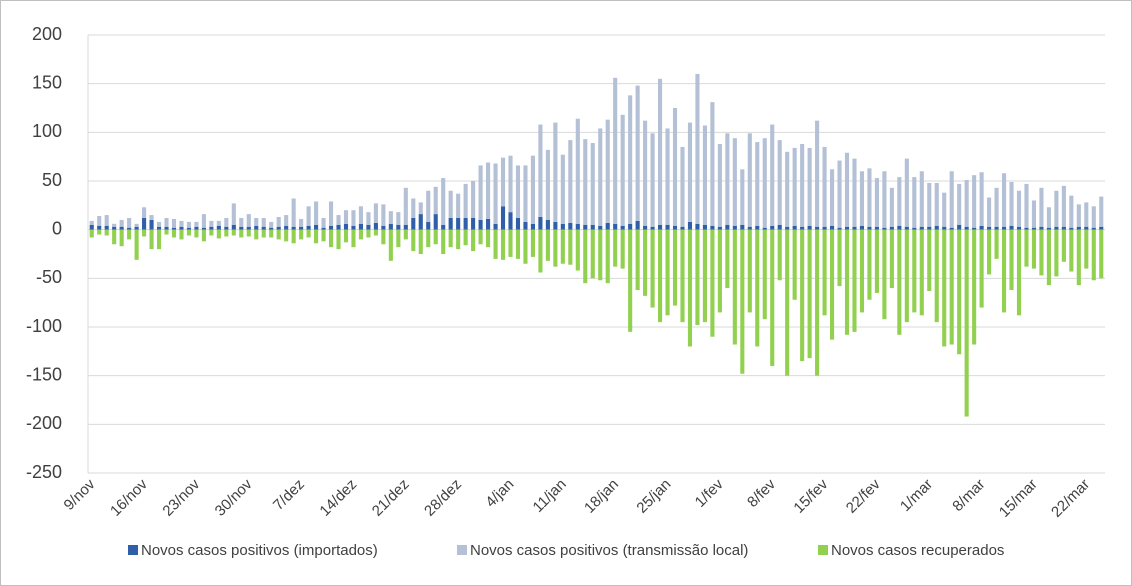 This screenshot has height=586, width=1132. I want to click on y-tick-label: -250, so click(44, 472).